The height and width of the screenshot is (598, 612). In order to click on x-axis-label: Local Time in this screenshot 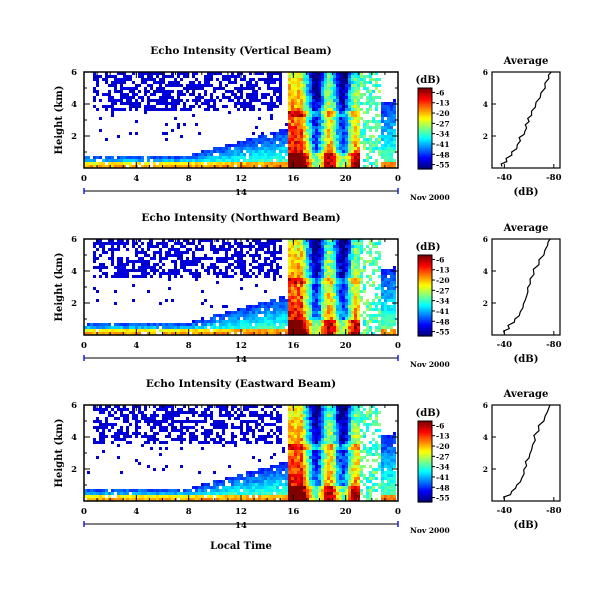, I will do `click(241, 546)`.